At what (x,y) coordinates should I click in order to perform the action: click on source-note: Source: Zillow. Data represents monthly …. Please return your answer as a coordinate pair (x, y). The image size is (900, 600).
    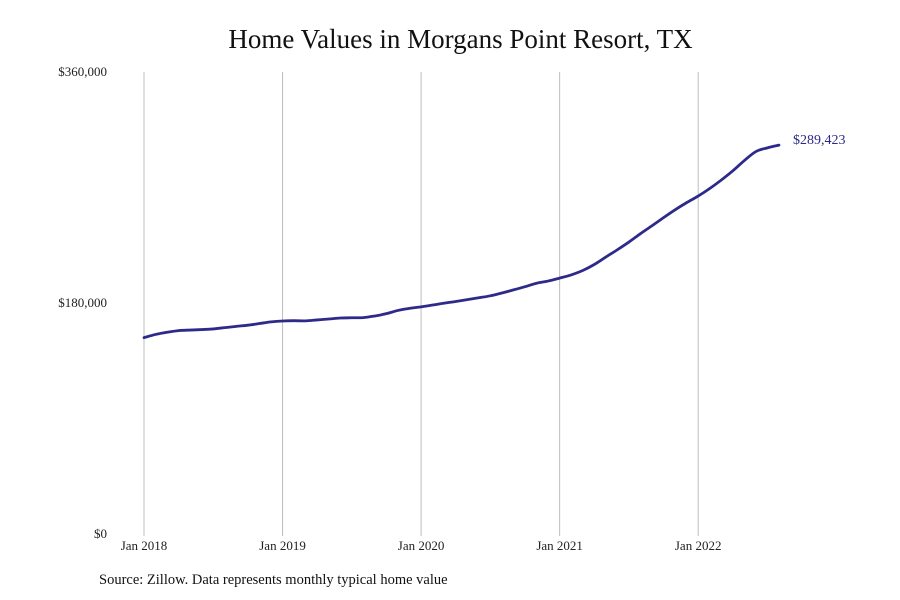
    Looking at the image, I should click on (273, 580).